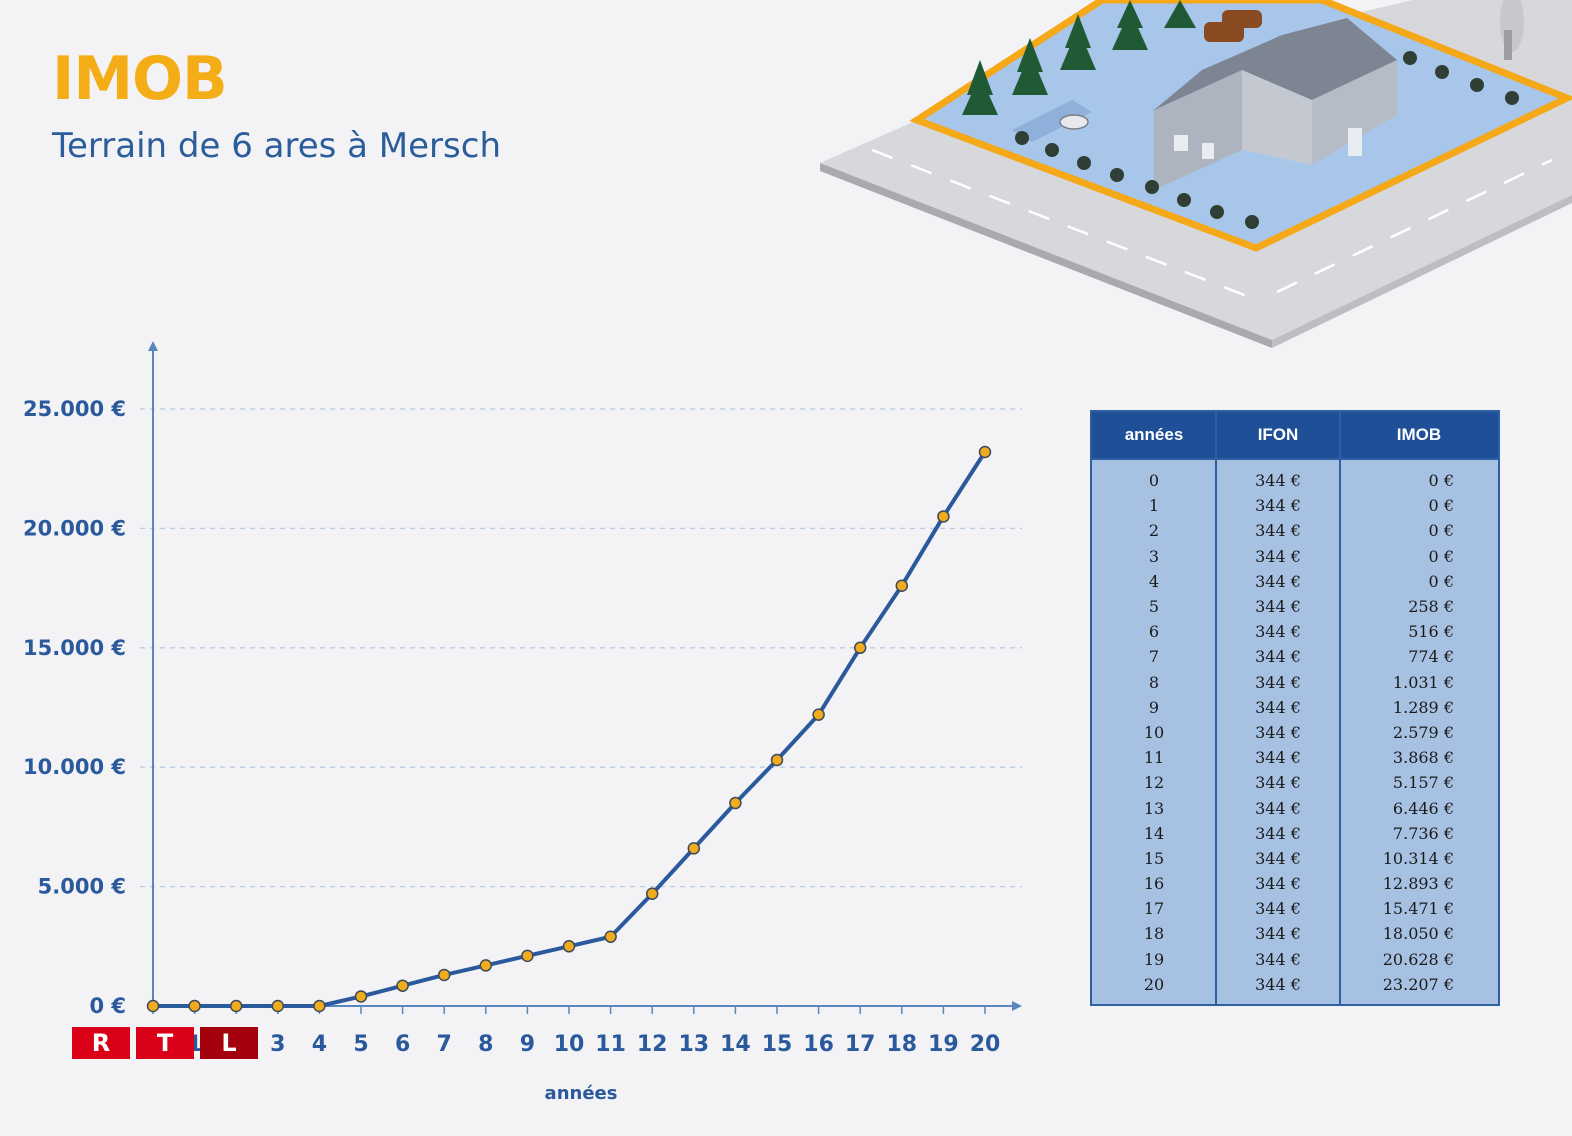 The height and width of the screenshot is (1136, 1572). Describe the element at coordinates (74, 648) in the screenshot. I see `y-tick-label: 15.000 €` at that location.